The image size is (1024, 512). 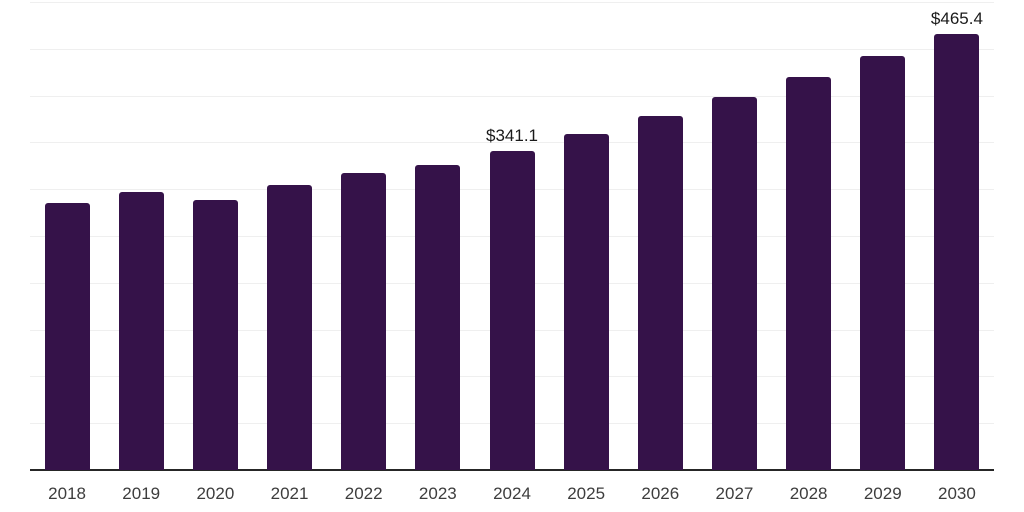 What do you see at coordinates (512, 310) in the screenshot?
I see `bar-2024` at bounding box center [512, 310].